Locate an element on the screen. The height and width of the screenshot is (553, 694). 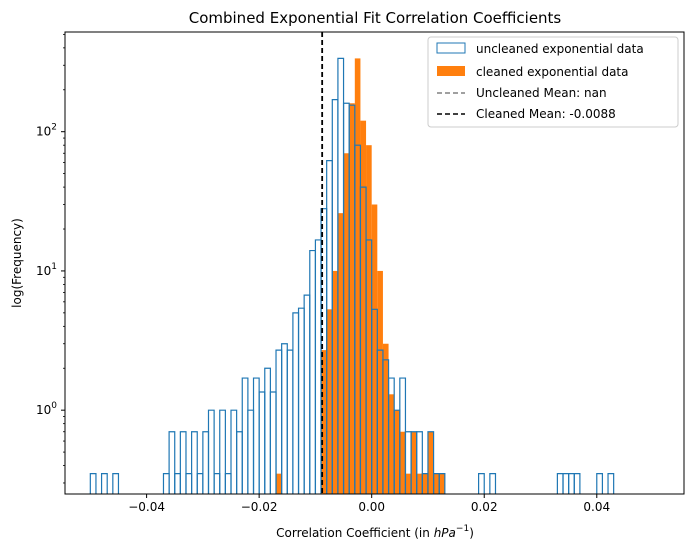
y-tick-label: 10² is located at coordinates (46, 131).